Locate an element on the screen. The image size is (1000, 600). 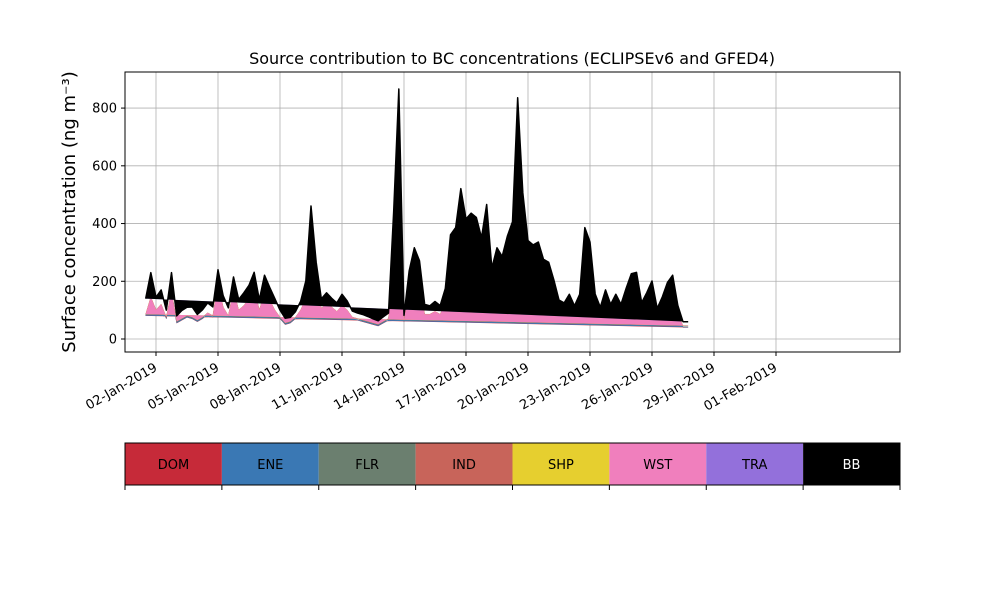
legend-swatch-bb is located at coordinates (851, 464).